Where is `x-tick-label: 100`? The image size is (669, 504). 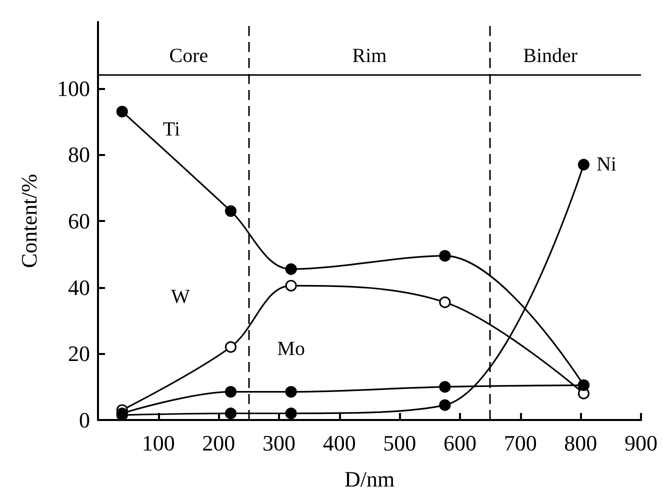 x-tick-label: 100 is located at coordinates (158, 443).